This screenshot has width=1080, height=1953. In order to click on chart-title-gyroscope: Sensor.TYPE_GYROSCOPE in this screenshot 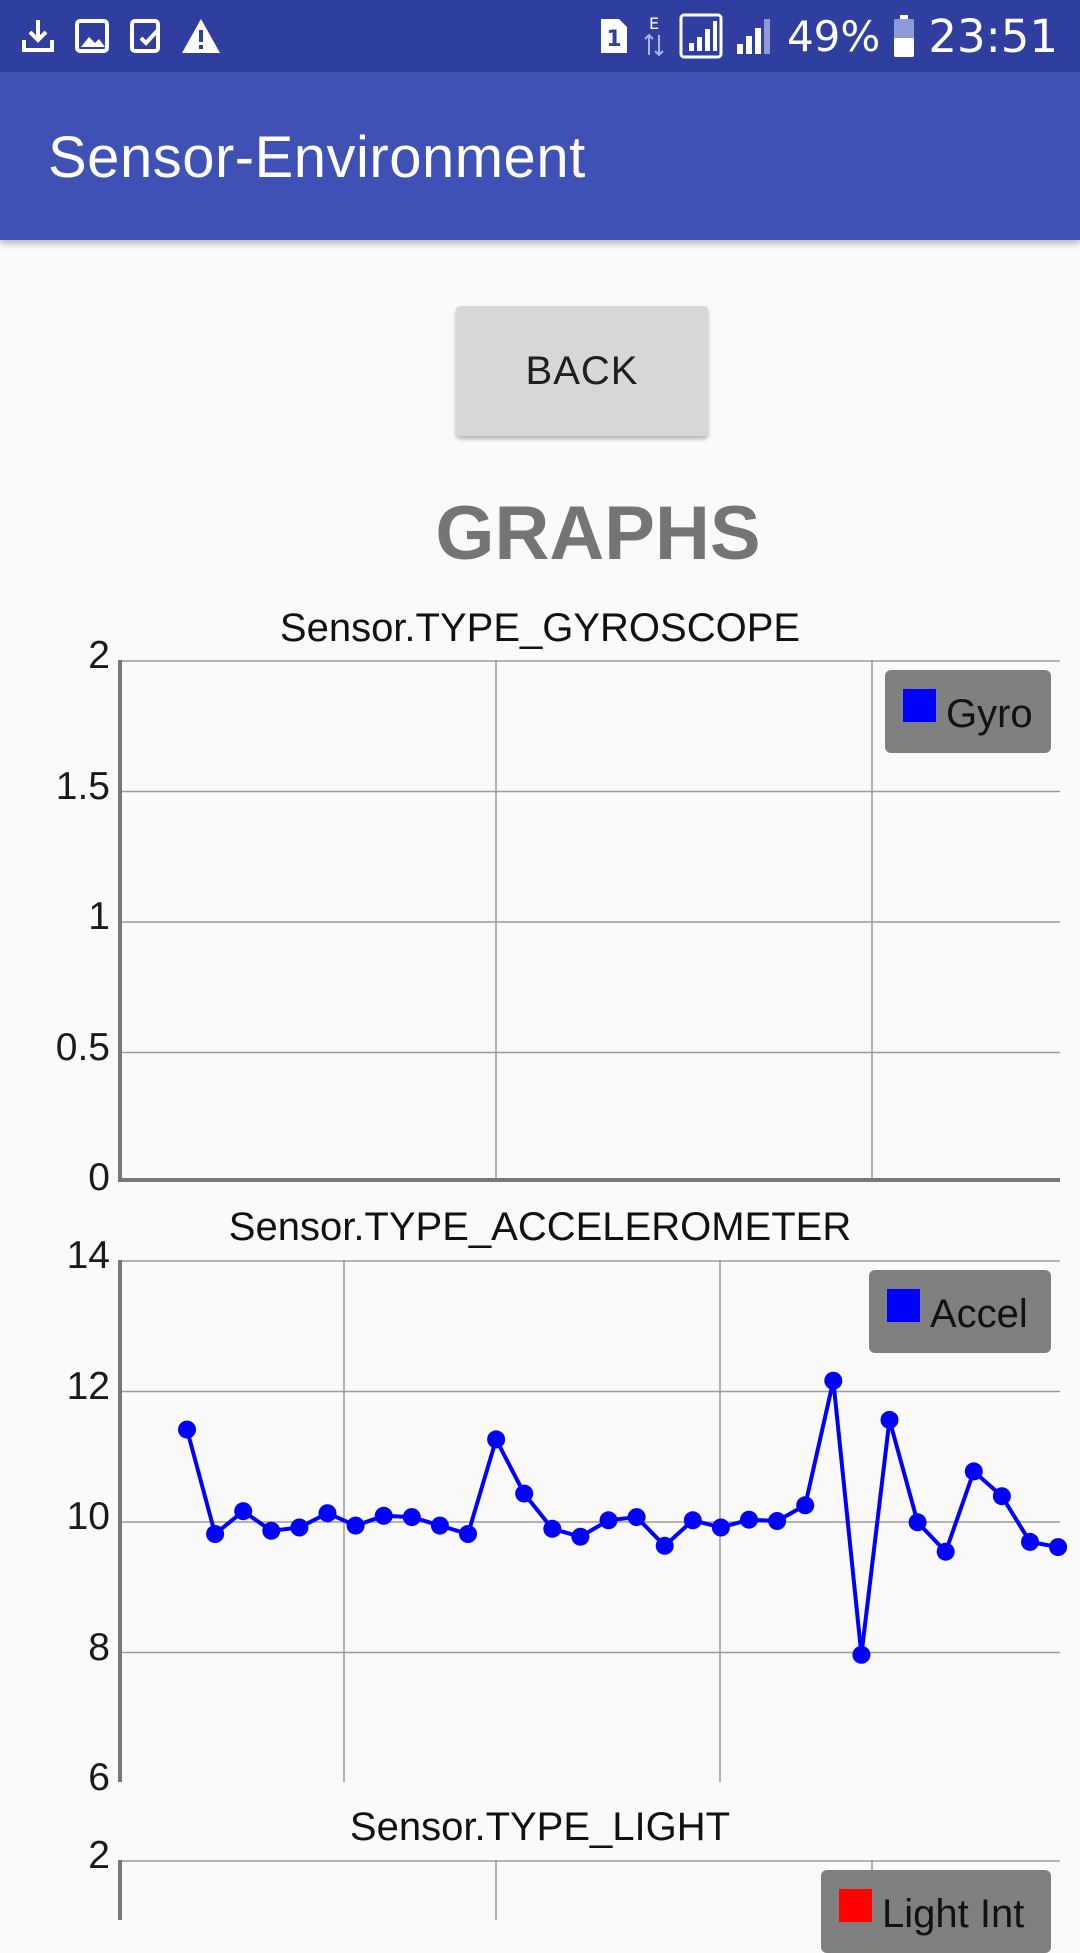, I will do `click(540, 628)`.